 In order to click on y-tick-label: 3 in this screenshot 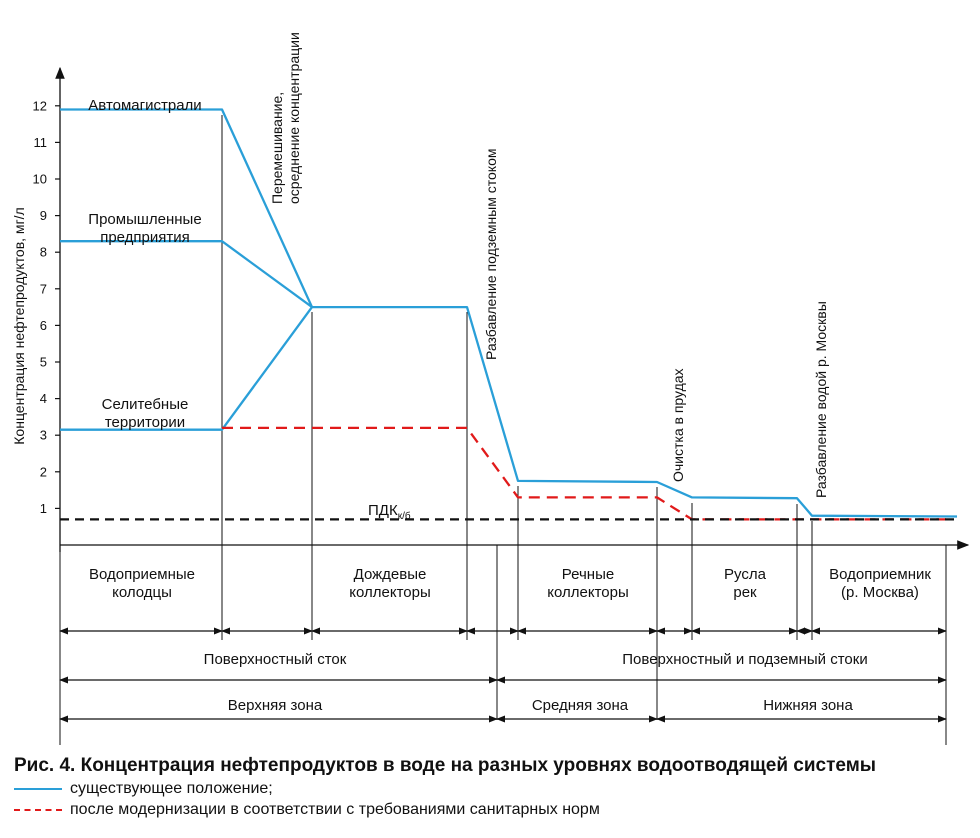, I will do `click(43, 435)`.